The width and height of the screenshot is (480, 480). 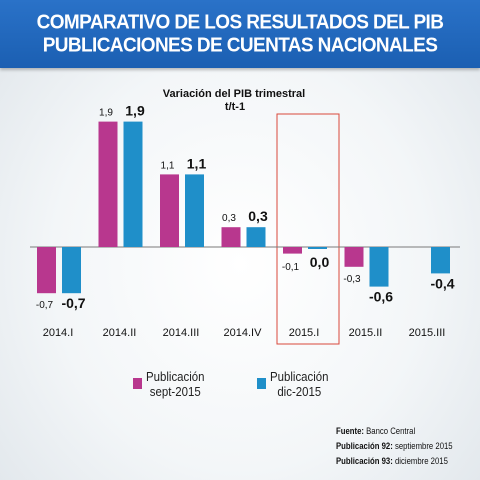 What do you see at coordinates (291, 267) in the screenshot?
I see `value-label-sept-2015.I: -0,1` at bounding box center [291, 267].